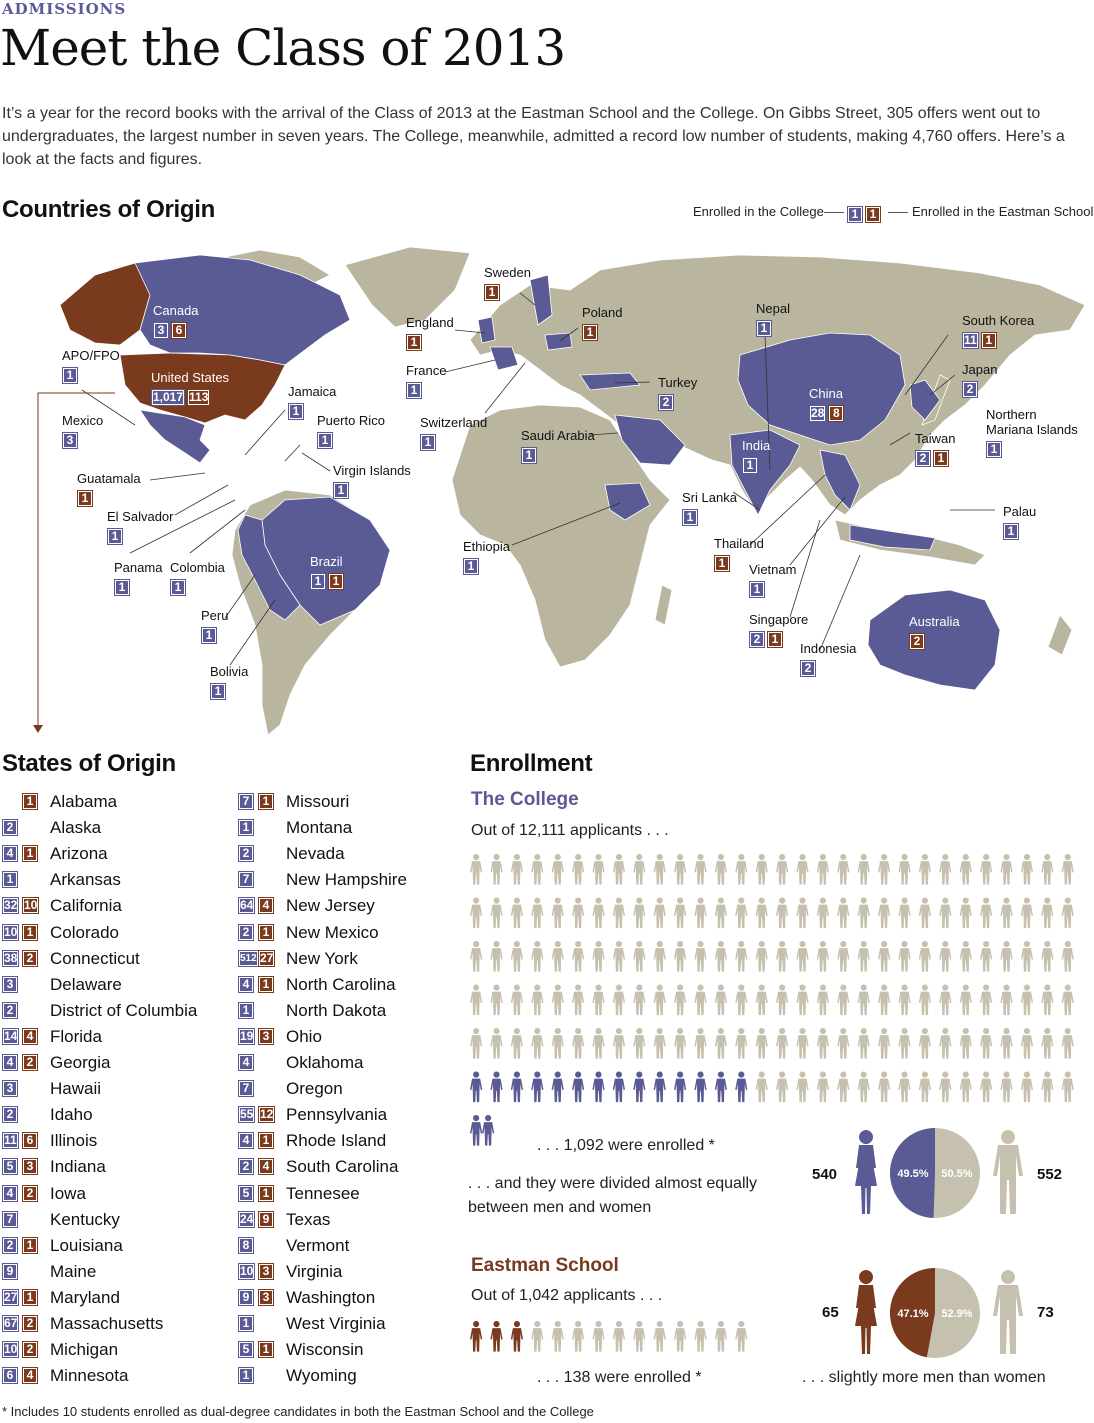 The image size is (1094, 1423). I want to click on state-row-wisconsin: 5 1 Wisconsin, so click(350, 1351).